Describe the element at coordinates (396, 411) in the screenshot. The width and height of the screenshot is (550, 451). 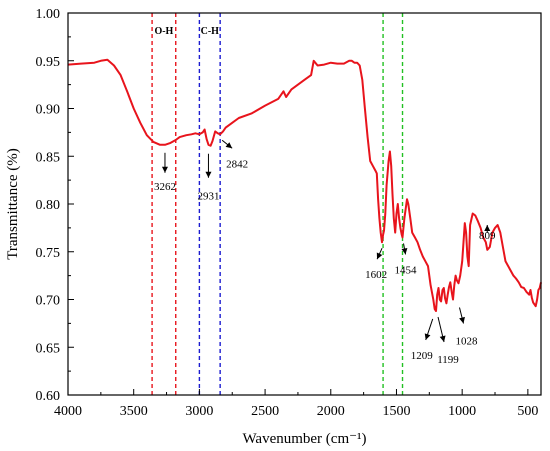
I see `x-tick-label-5: 1500` at that location.